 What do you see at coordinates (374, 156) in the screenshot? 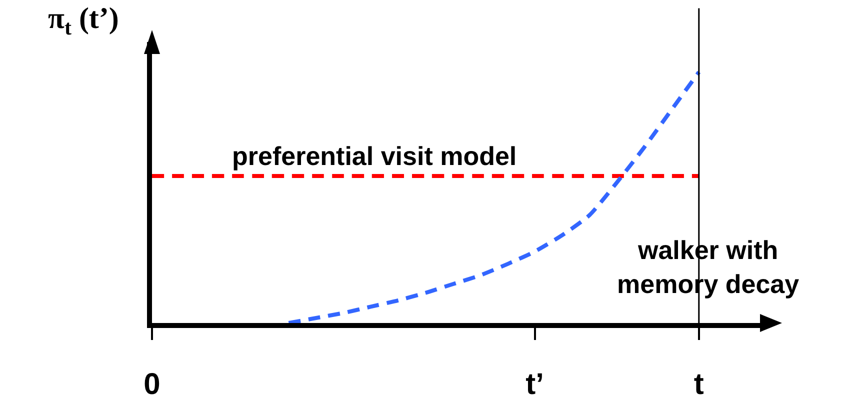
I see `annotation: preferential visit model` at bounding box center [374, 156].